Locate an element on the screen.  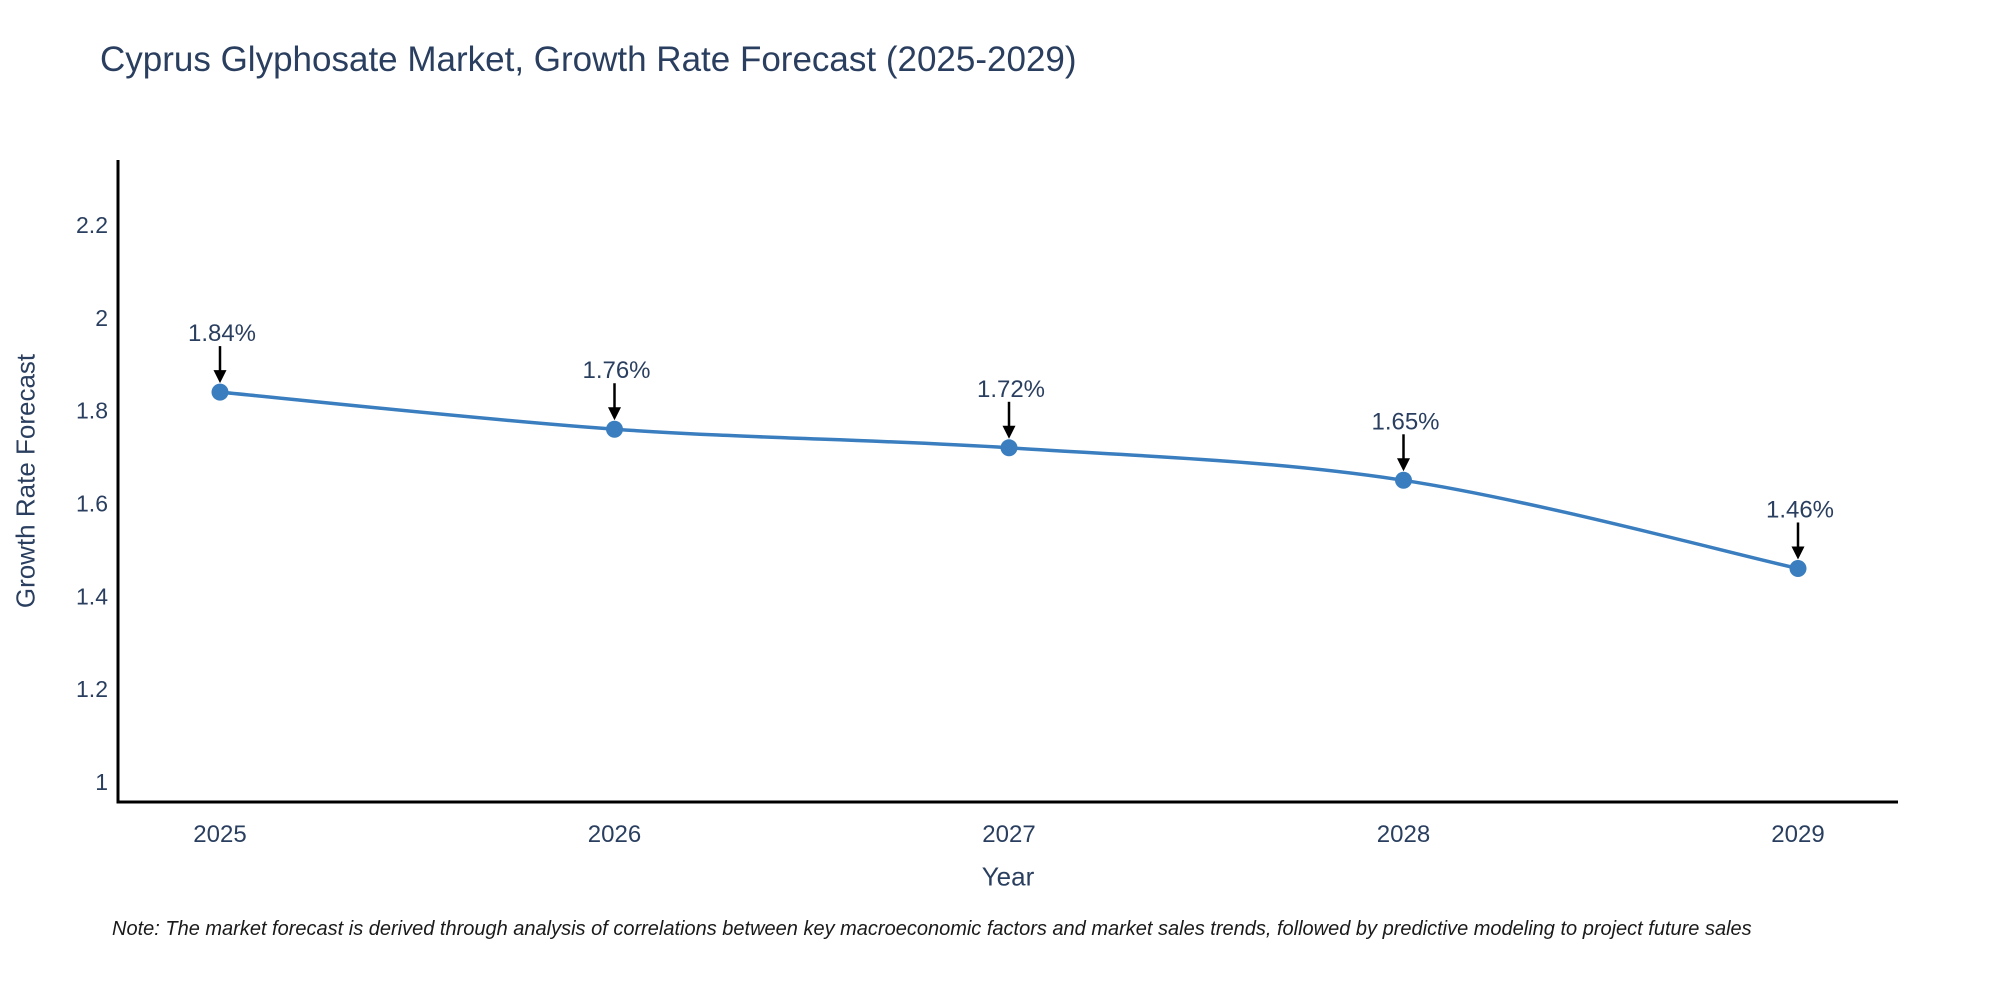
x-tick-label: 2027 is located at coordinates (1008, 834).